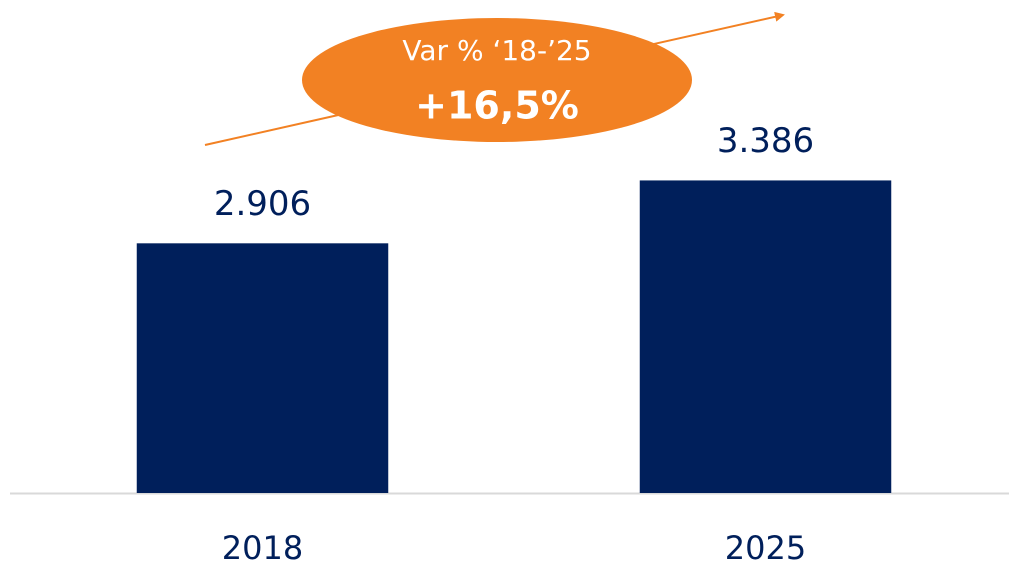 This screenshot has height=571, width=1009. Describe the element at coordinates (765, 141) in the screenshot. I see `data-label: 3.386` at that location.